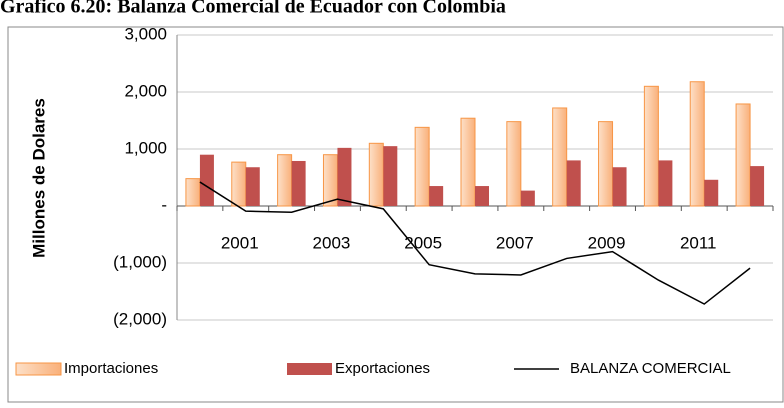 The image size is (784, 408). I want to click on y-tick-label: 2,000, so click(145, 90).